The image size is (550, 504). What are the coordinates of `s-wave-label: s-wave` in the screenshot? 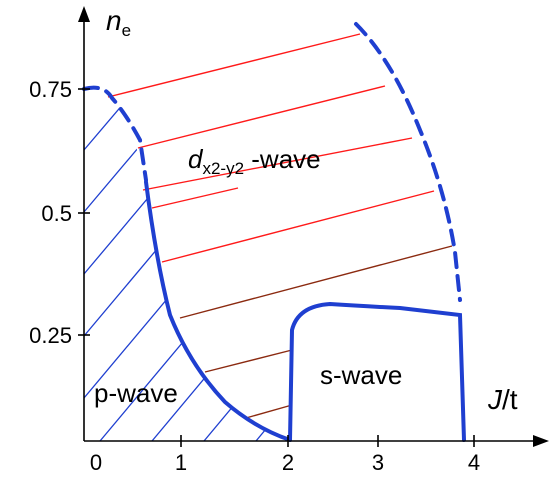 It's located at (361, 375).